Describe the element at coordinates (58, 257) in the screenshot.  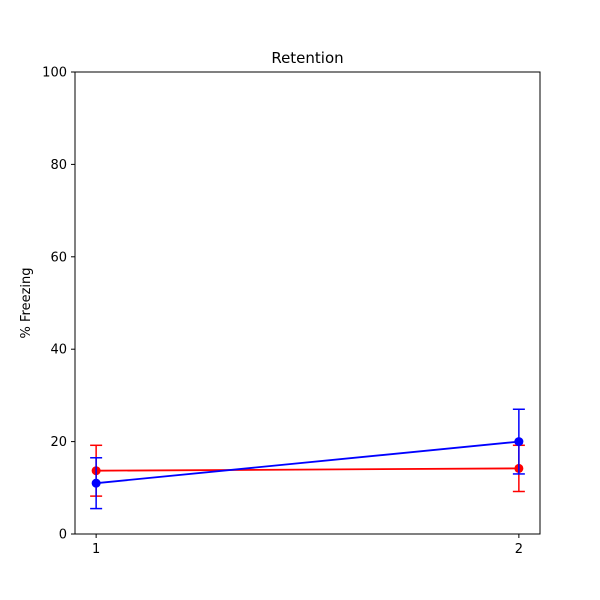
I see `y-tick-label: 60` at that location.